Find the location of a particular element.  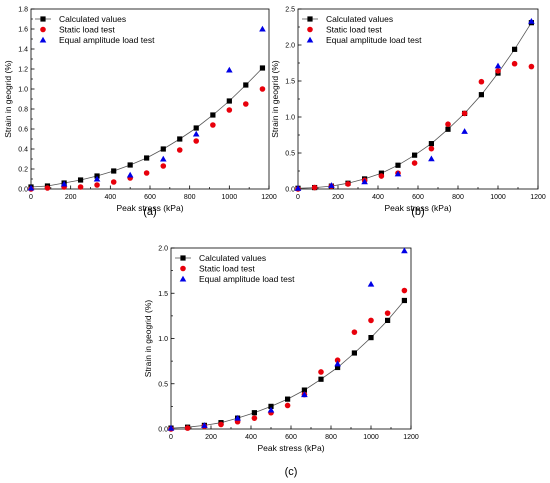

y-tick-label: 1.5 is located at coordinates (290, 82).